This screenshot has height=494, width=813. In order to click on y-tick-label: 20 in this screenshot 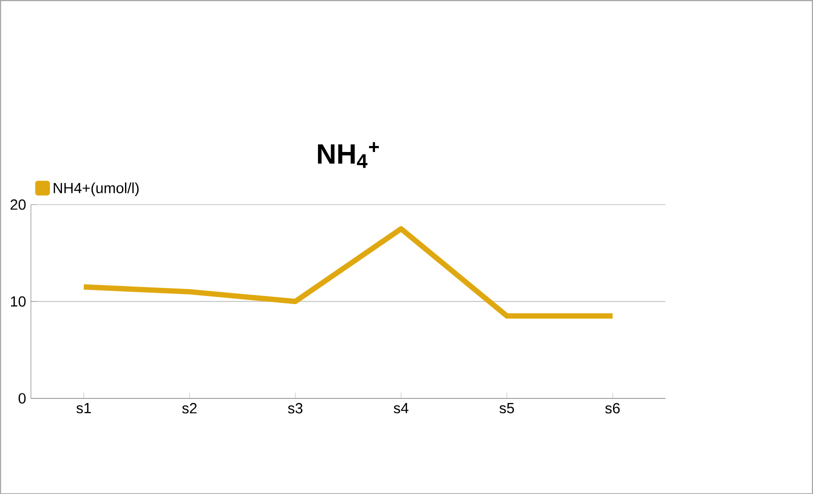, I will do `click(18, 204)`.